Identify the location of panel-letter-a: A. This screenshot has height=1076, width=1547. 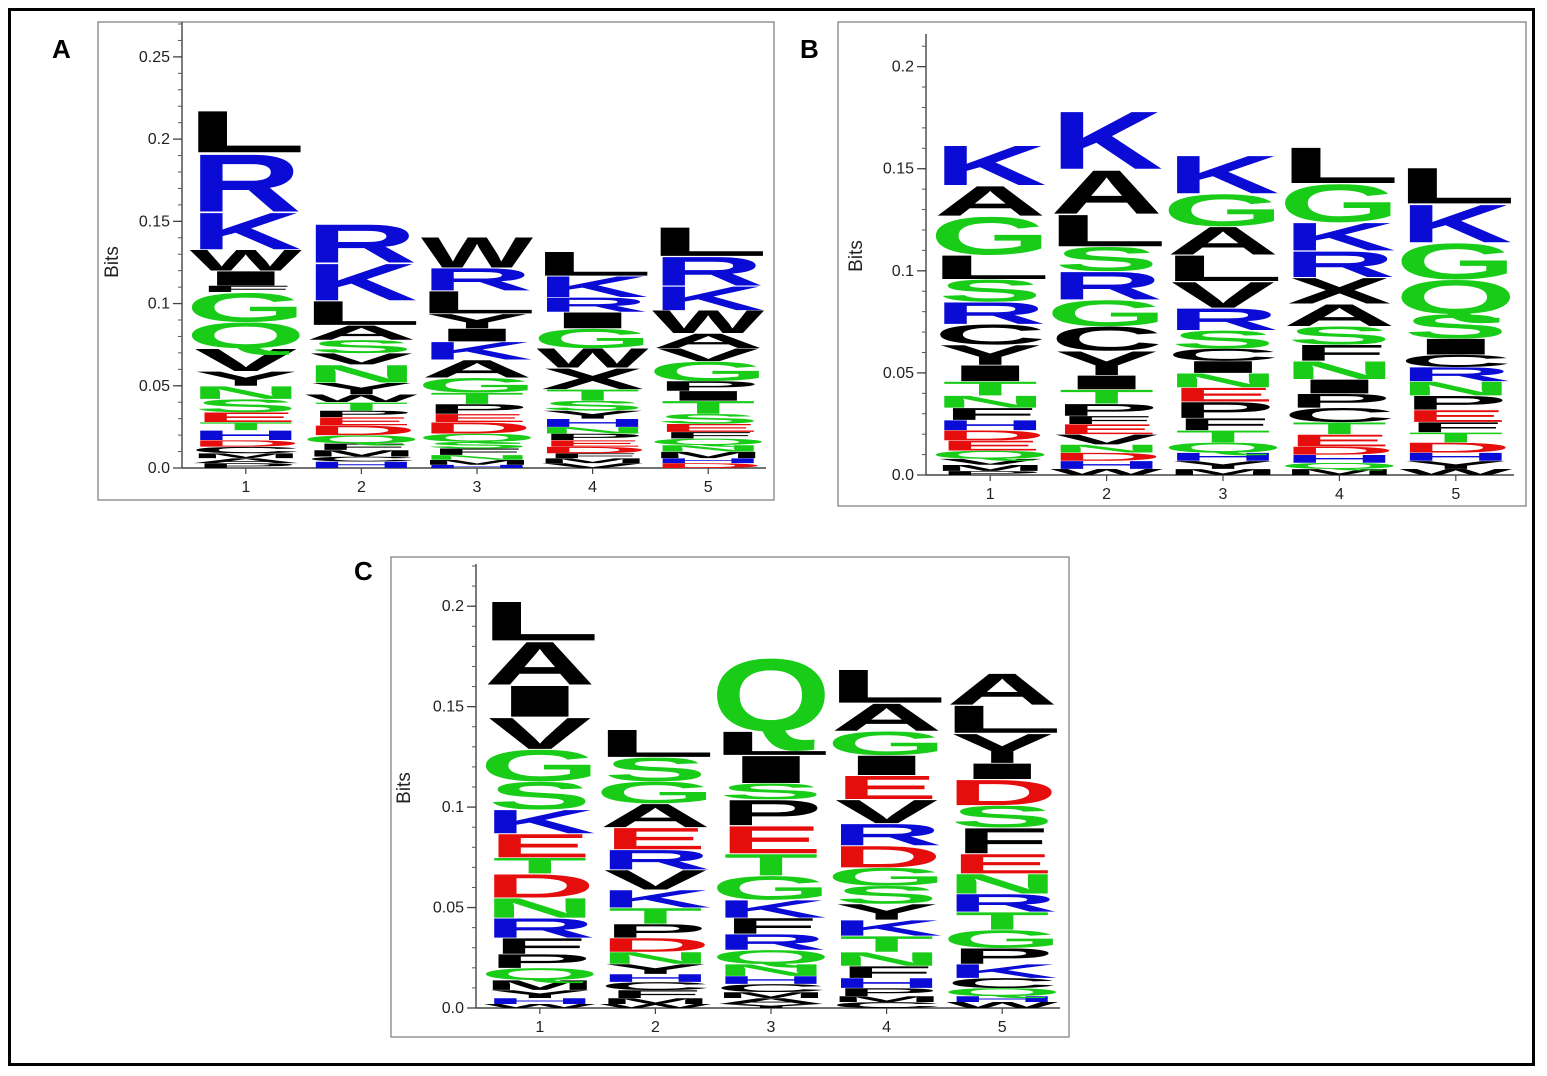
(61, 49).